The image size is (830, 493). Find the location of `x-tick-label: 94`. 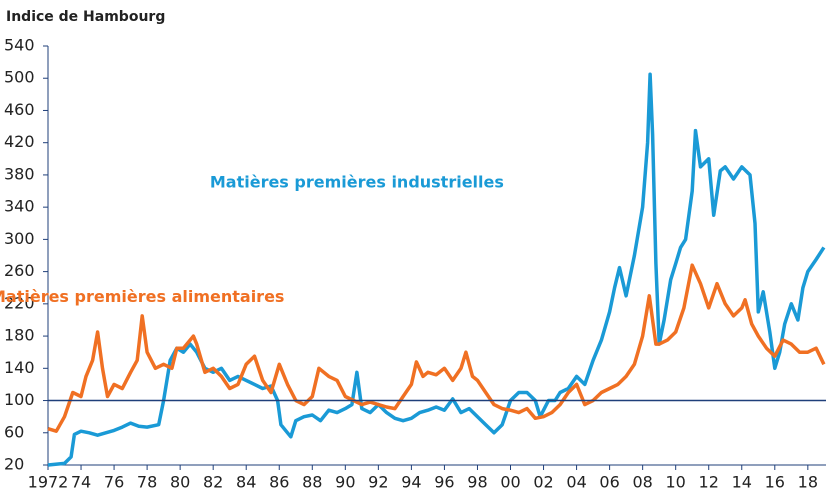

x-tick-label: 94 is located at coordinates (411, 482).